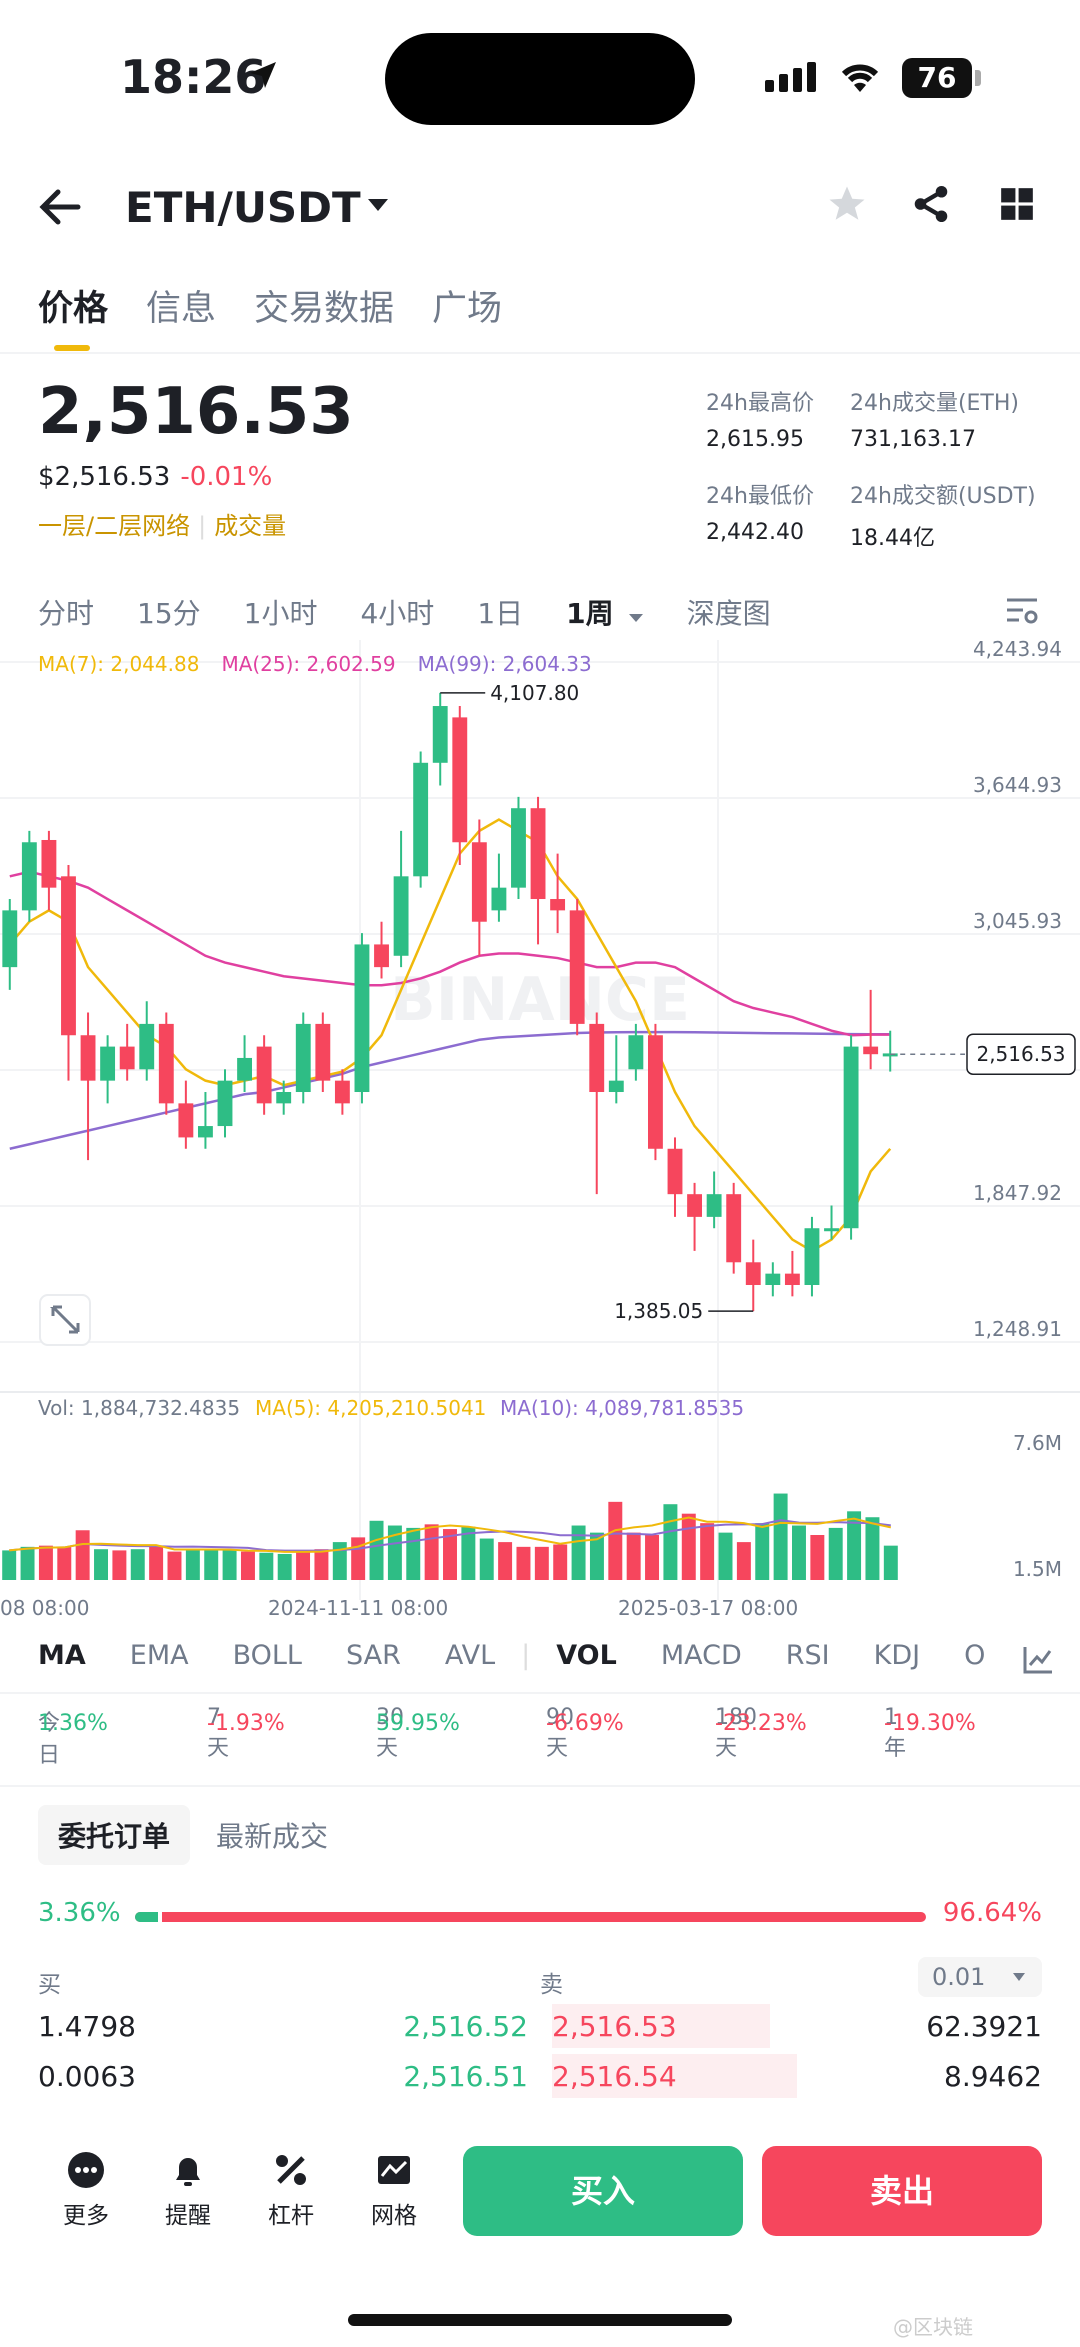  I want to click on ind-vol: VOL, so click(586, 1655).